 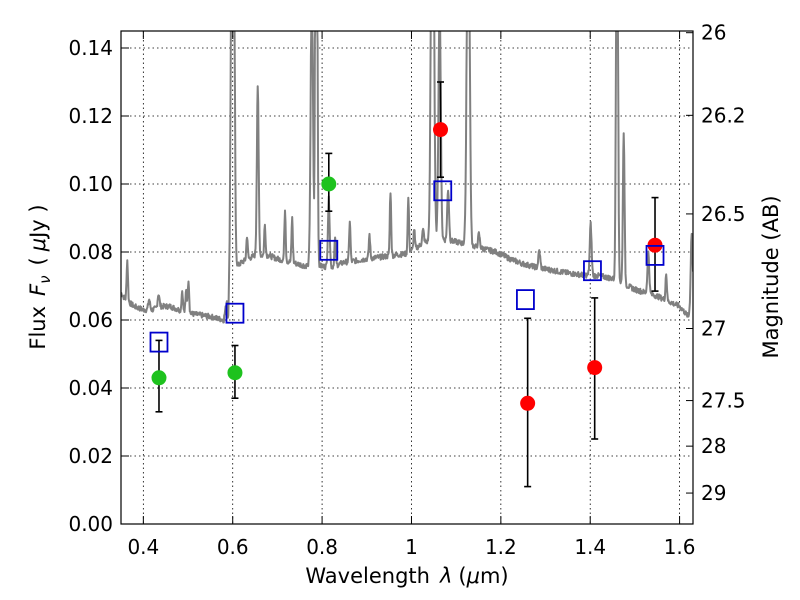 What do you see at coordinates (98, 286) in the screenshot?
I see `y-axis-ticks: 0.00 0.02 0.04 0.06 0.08 0.10 0.12 0.14` at bounding box center [98, 286].